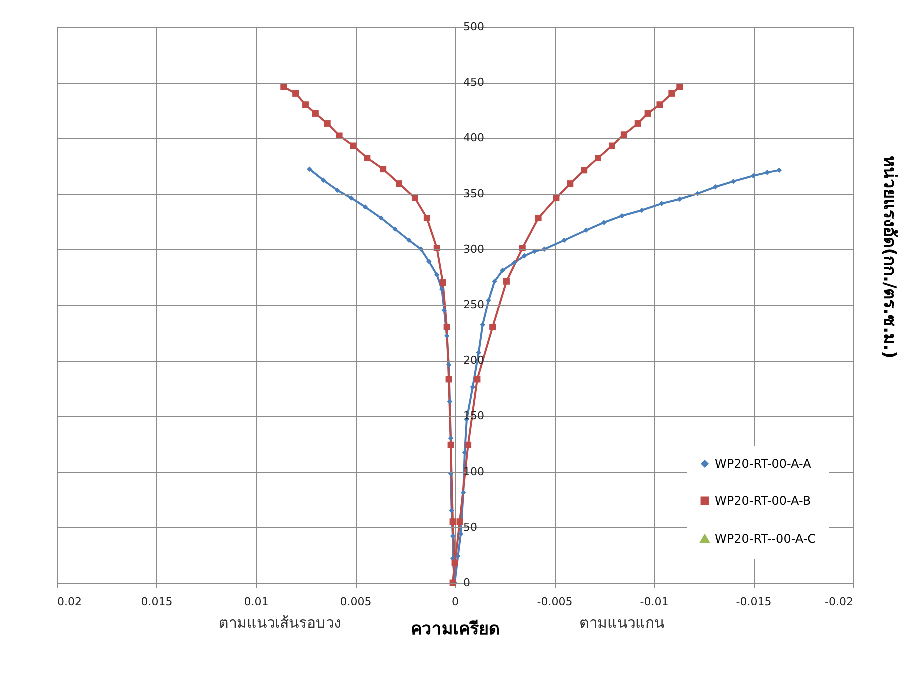 This screenshot has width=904, height=681. What do you see at coordinates (474, 27) in the screenshot?
I see `y-tick-label: 500` at bounding box center [474, 27].